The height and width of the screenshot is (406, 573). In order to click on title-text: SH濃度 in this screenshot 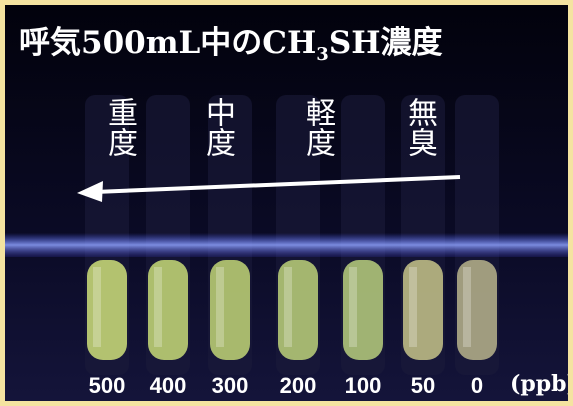, I will do `click(385, 43)`.